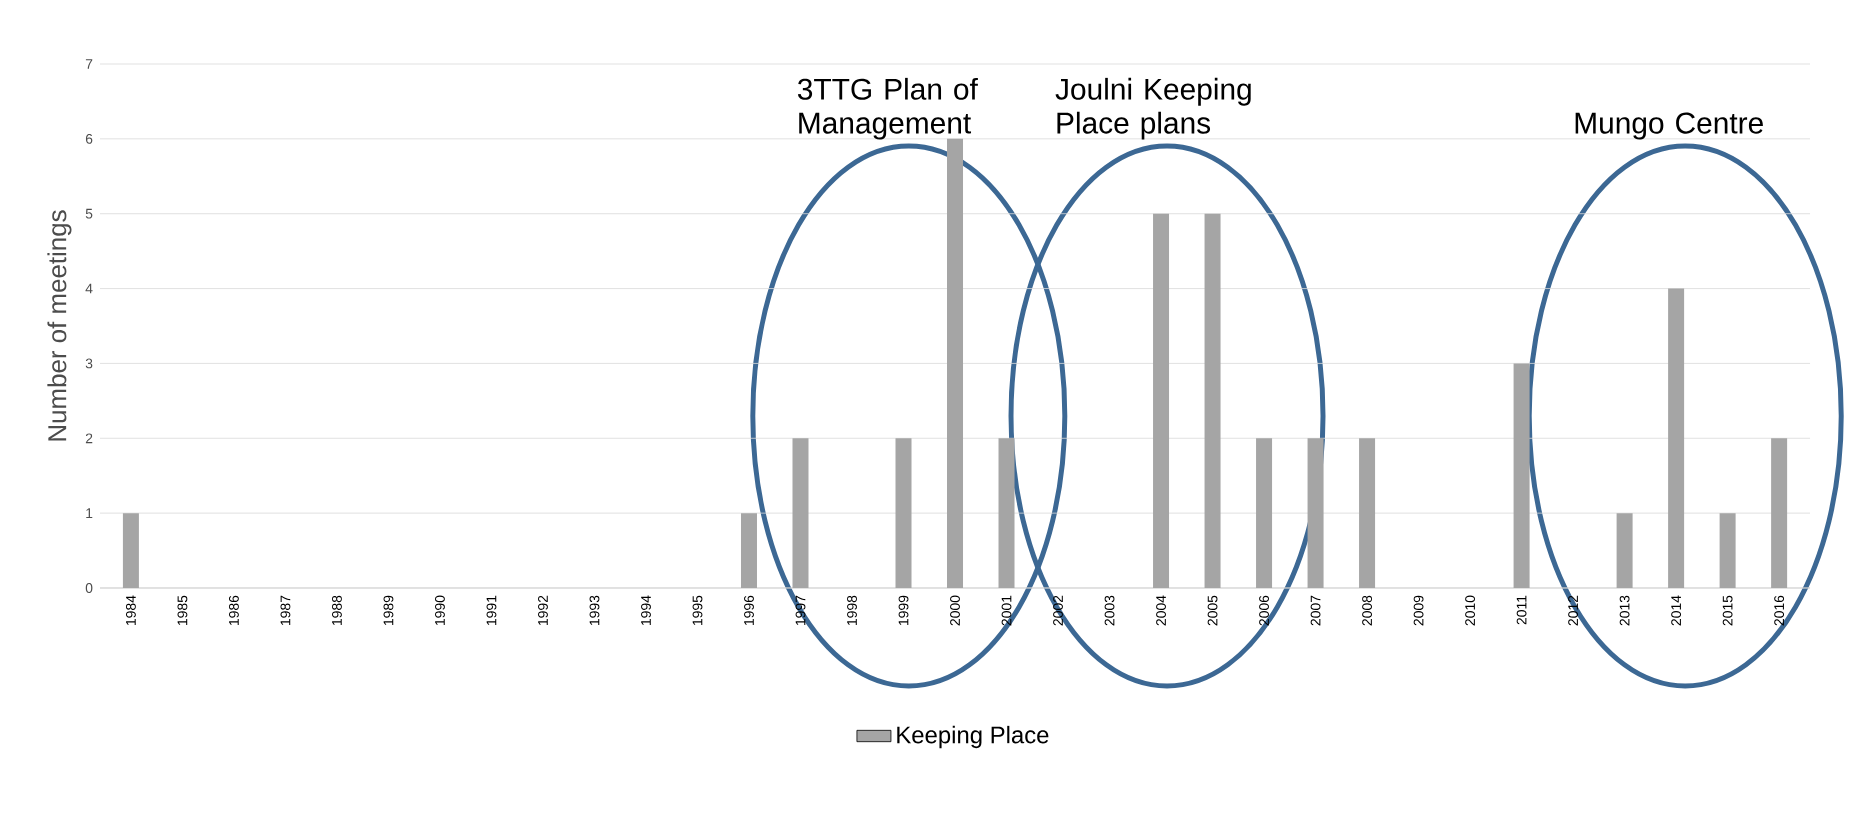 This screenshot has height=824, width=1858. Describe the element at coordinates (1669, 126) in the screenshot. I see `annotation: Mungo Centre` at that location.